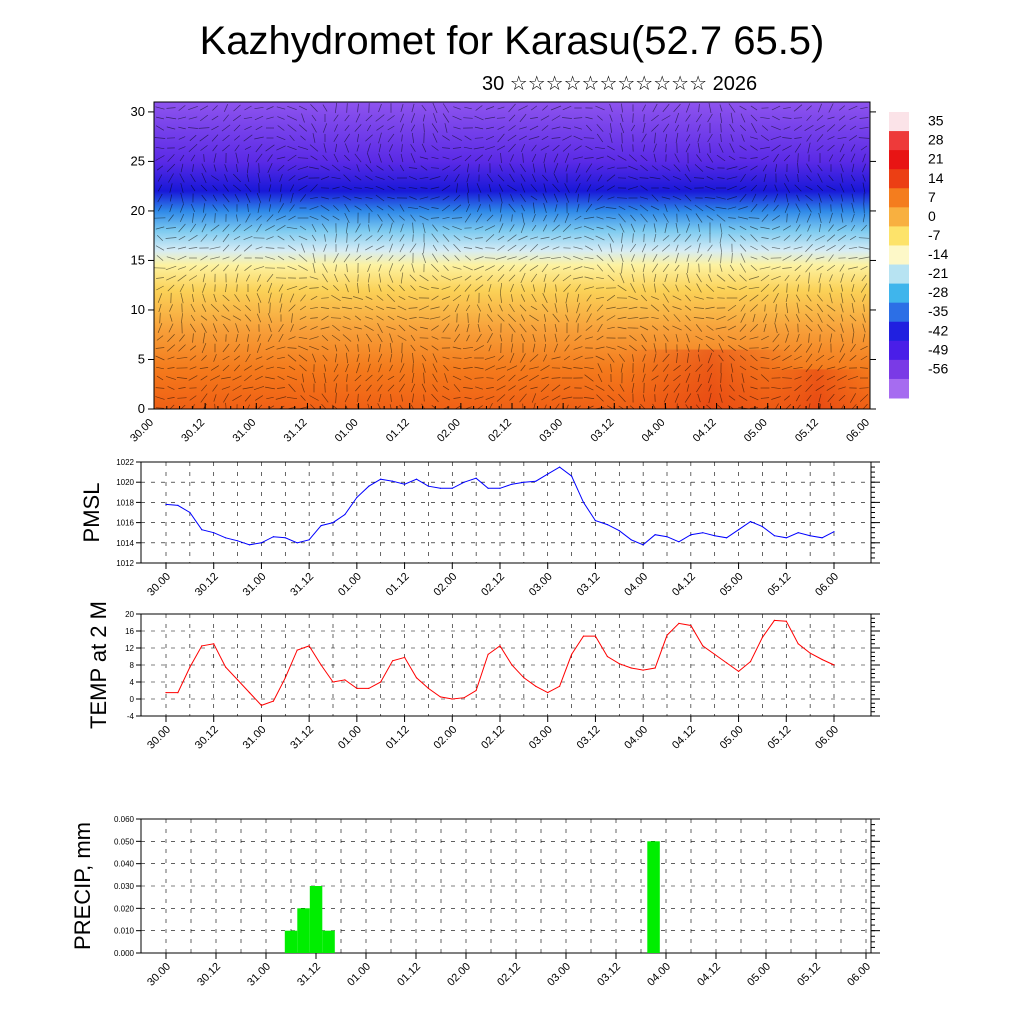  I want to click on precip-bar, so click(303, 930).